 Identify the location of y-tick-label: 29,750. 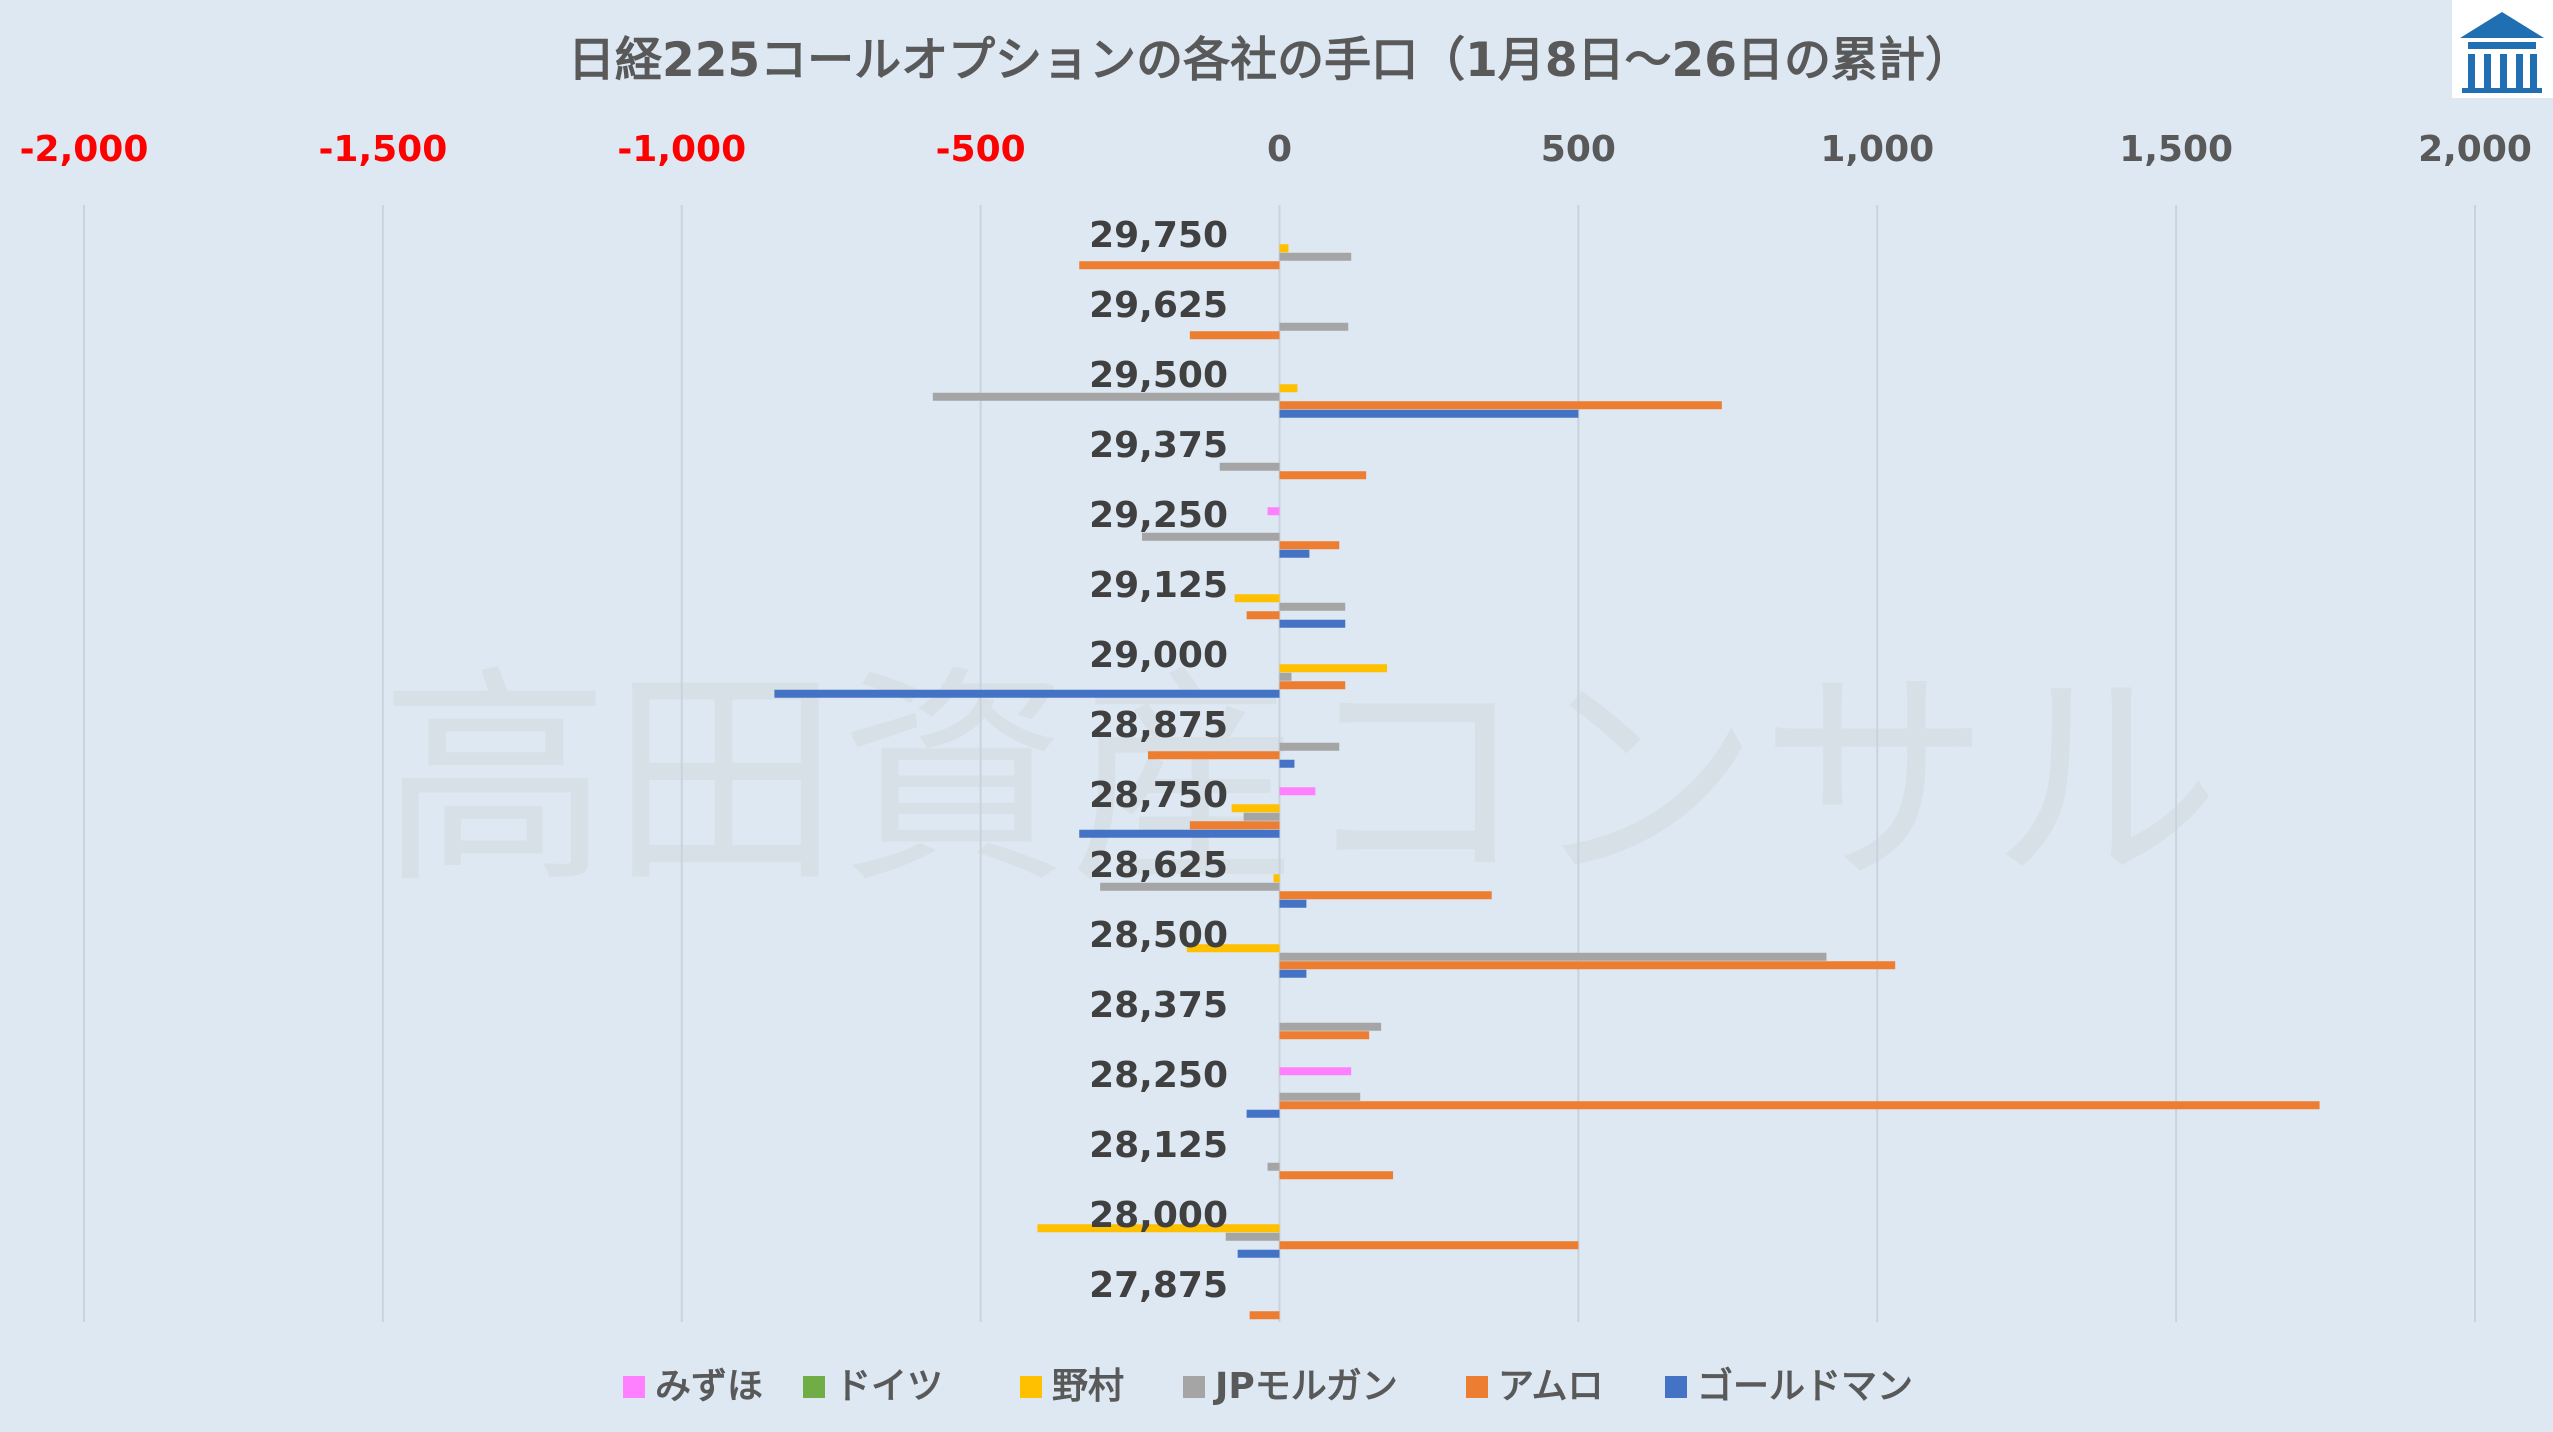
(1158, 235).